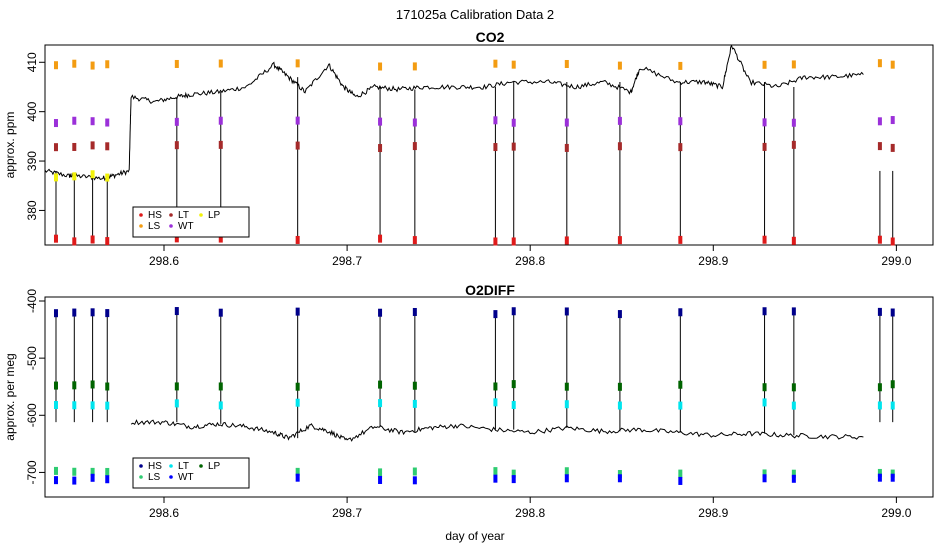 The image size is (950, 550). Describe the element at coordinates (214, 215) in the screenshot. I see `legend-label-lp: LP` at that location.